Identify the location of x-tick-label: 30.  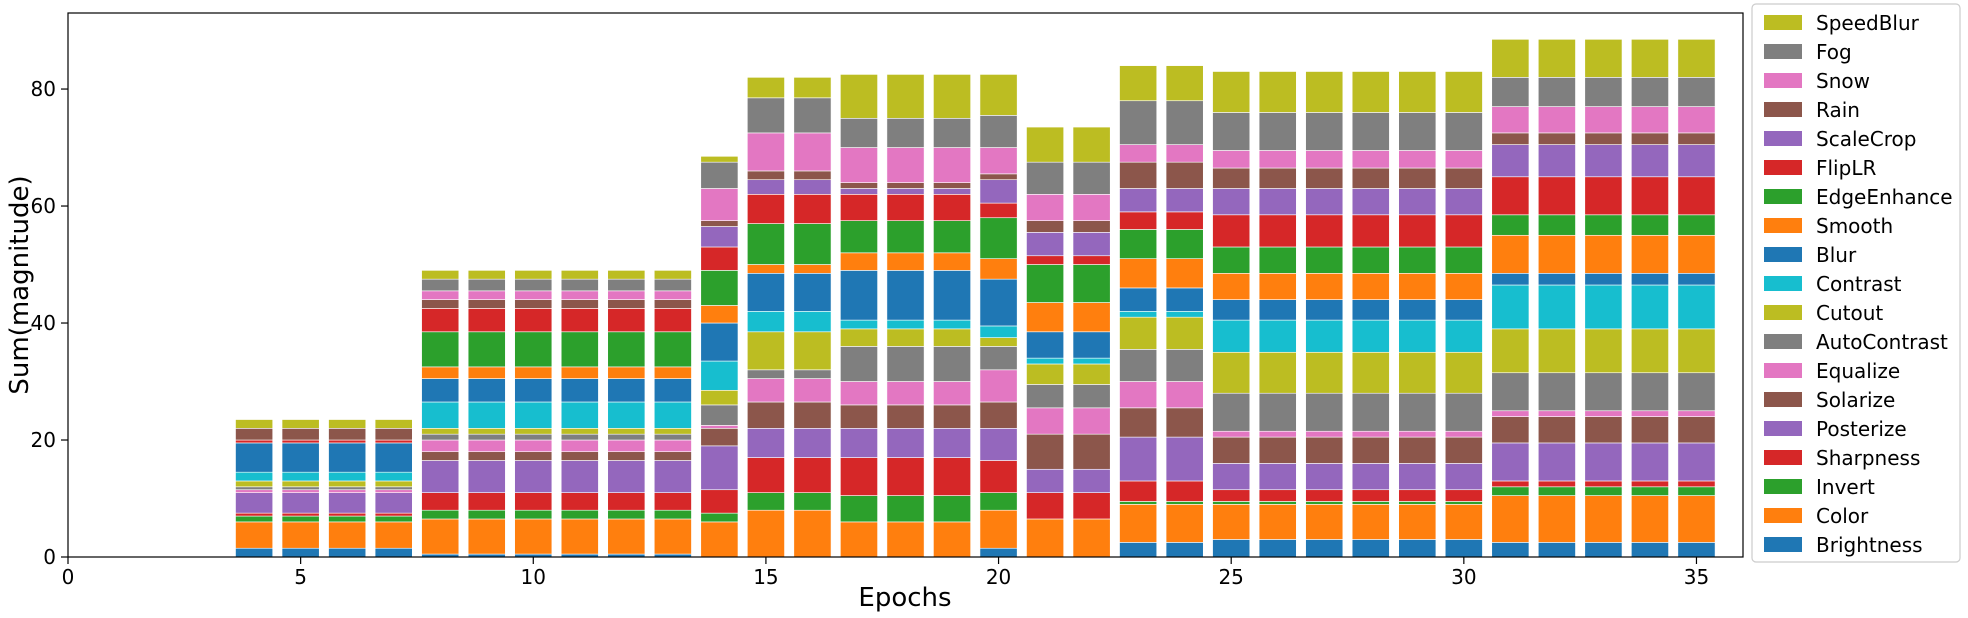
(1463, 577).